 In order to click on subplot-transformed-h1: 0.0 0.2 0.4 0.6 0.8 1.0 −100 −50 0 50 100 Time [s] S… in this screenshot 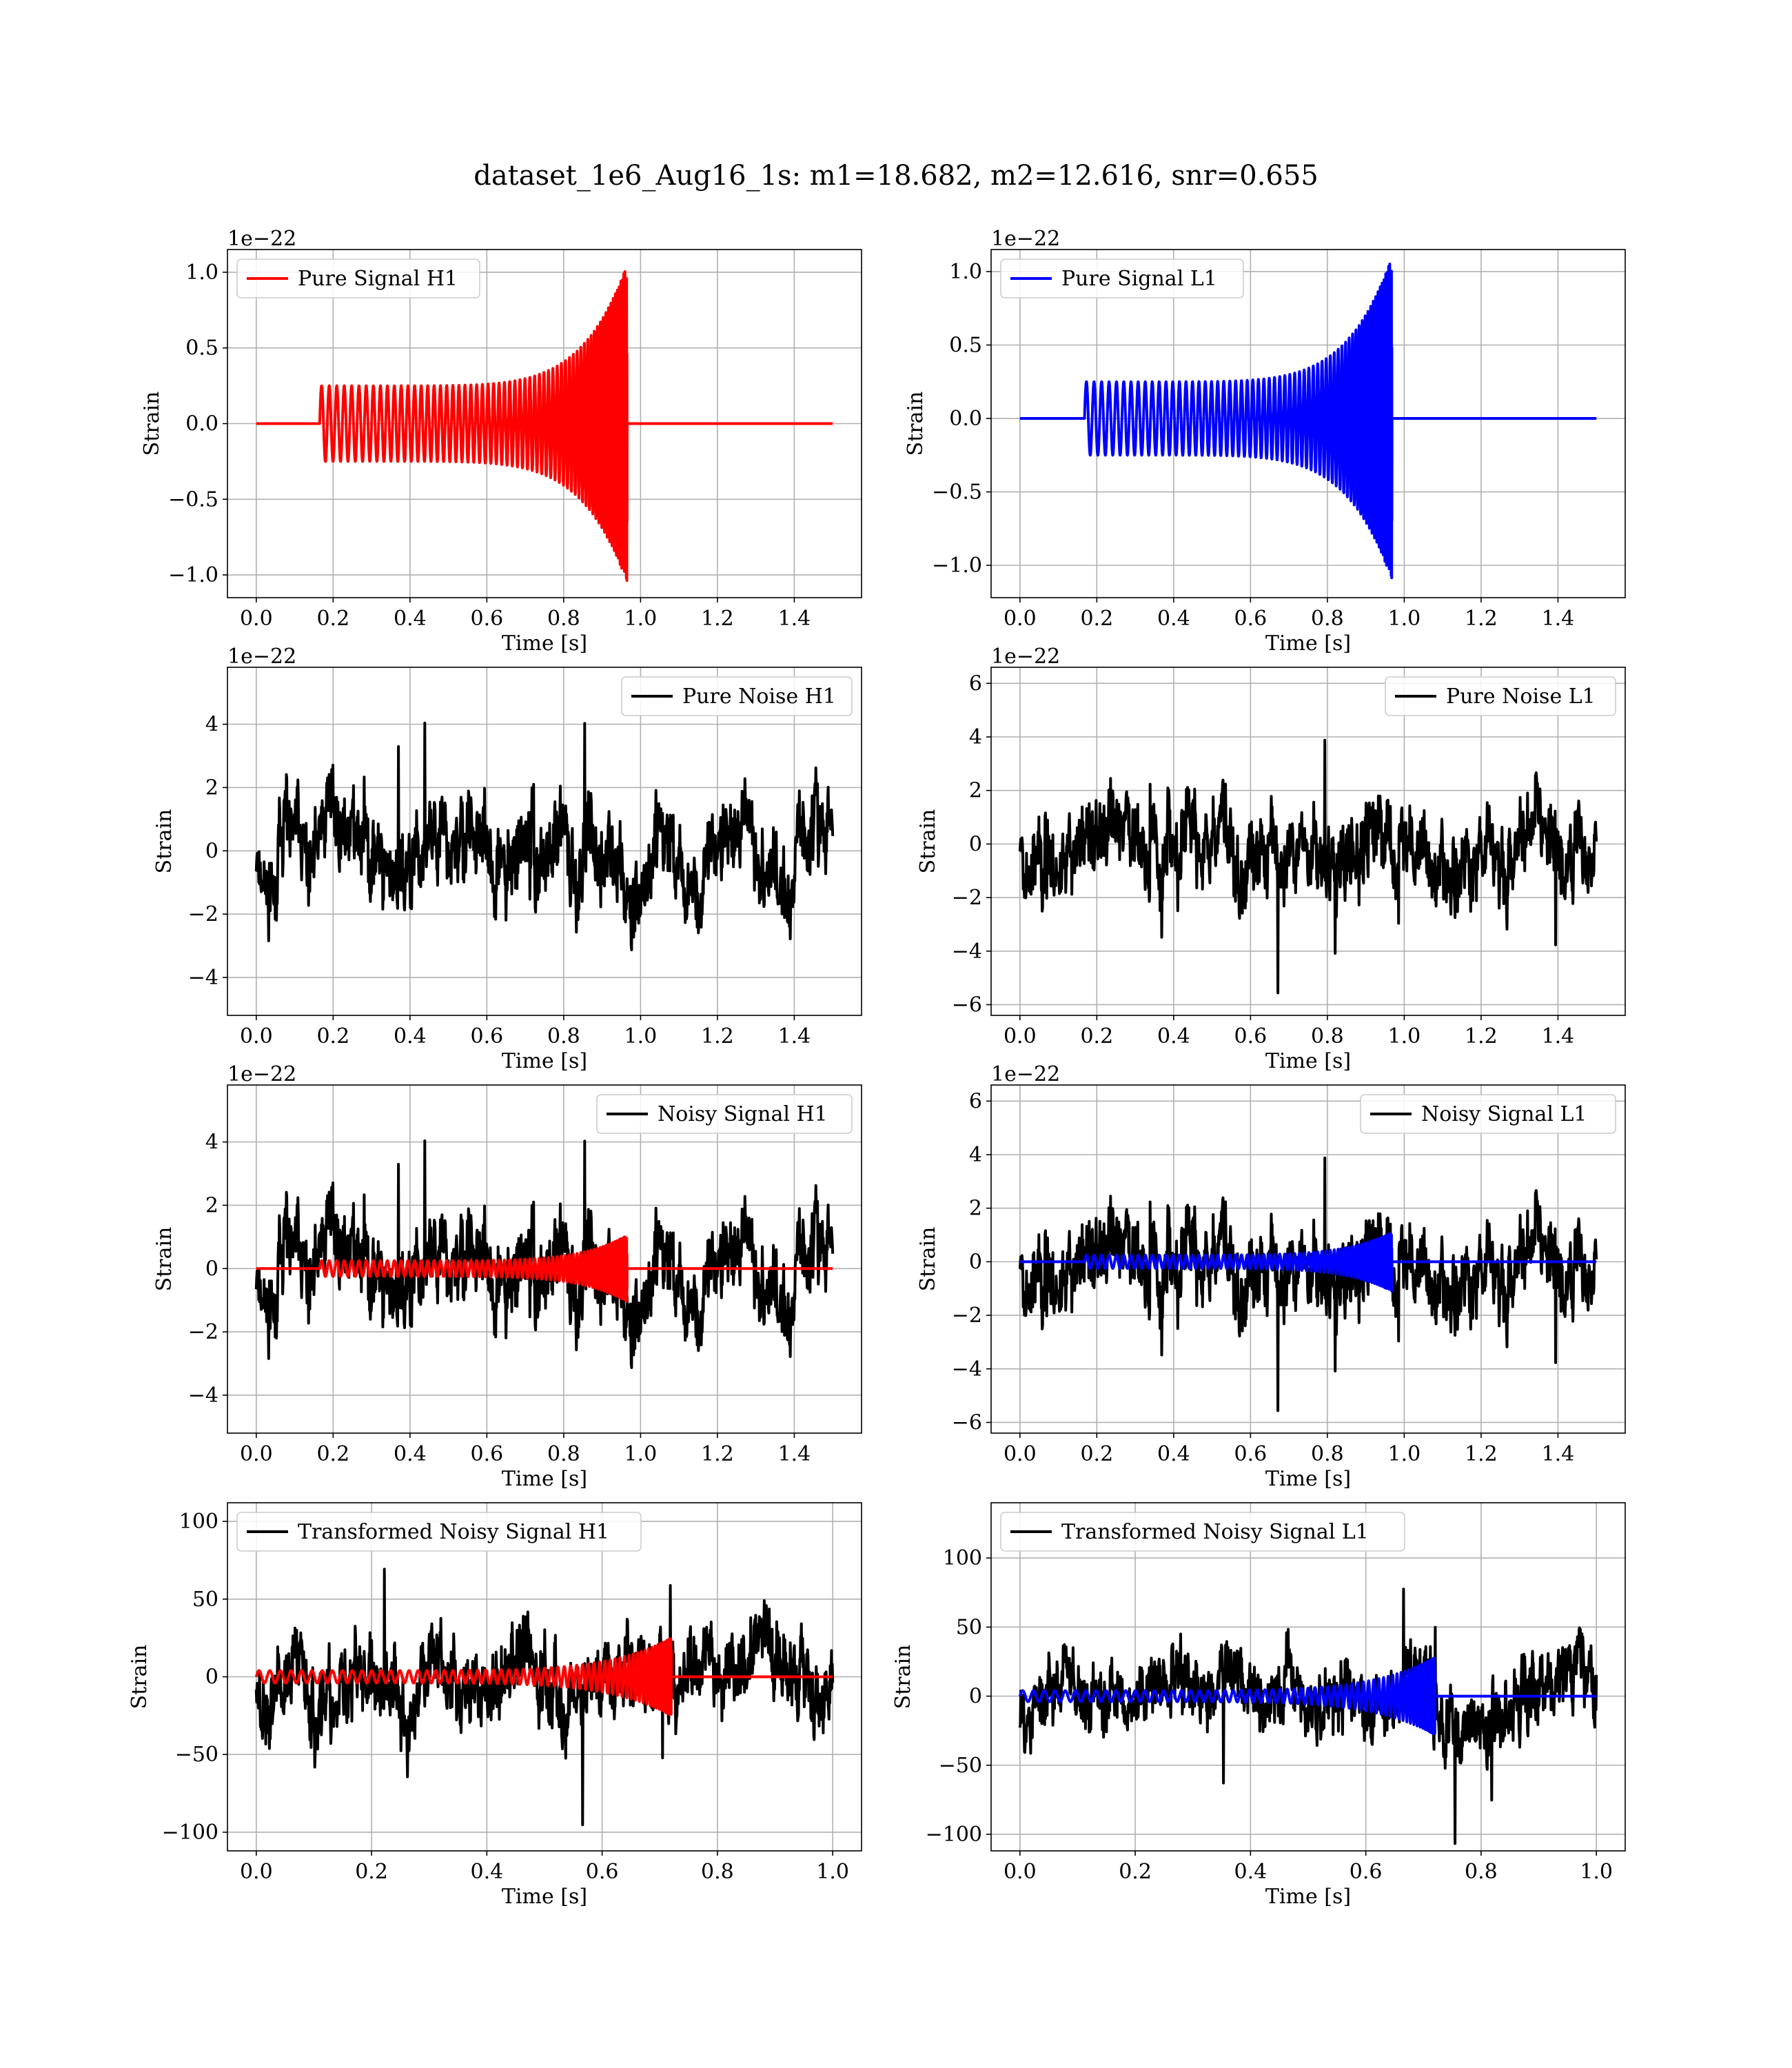, I will do `click(495, 1705)`.